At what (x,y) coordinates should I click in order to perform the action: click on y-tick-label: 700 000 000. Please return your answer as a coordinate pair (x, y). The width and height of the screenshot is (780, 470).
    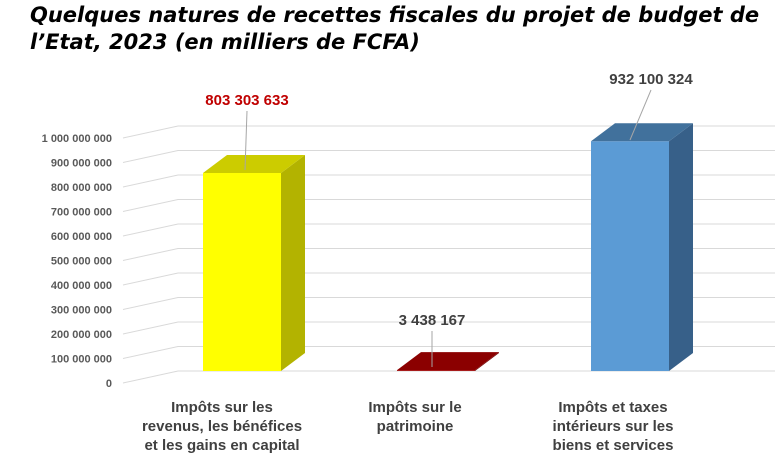
    Looking at the image, I should click on (81, 213).